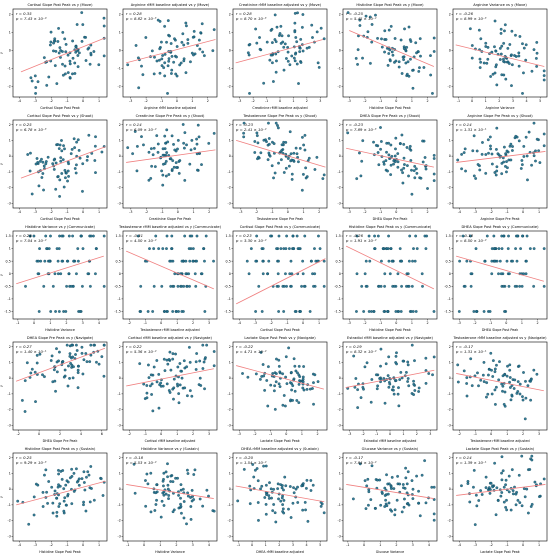 This screenshot has height=555, width=550. Describe the element at coordinates (428, 101) in the screenshot. I see `x-tick-label: 2` at that location.